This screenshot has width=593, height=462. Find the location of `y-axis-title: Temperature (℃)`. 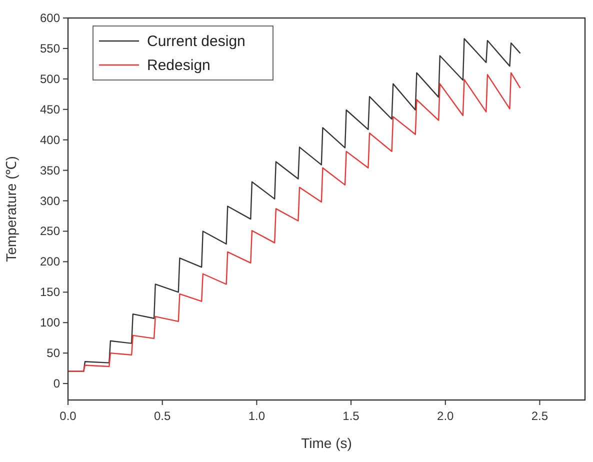

y-axis-title: Temperature (℃) is located at coordinates (11, 209).